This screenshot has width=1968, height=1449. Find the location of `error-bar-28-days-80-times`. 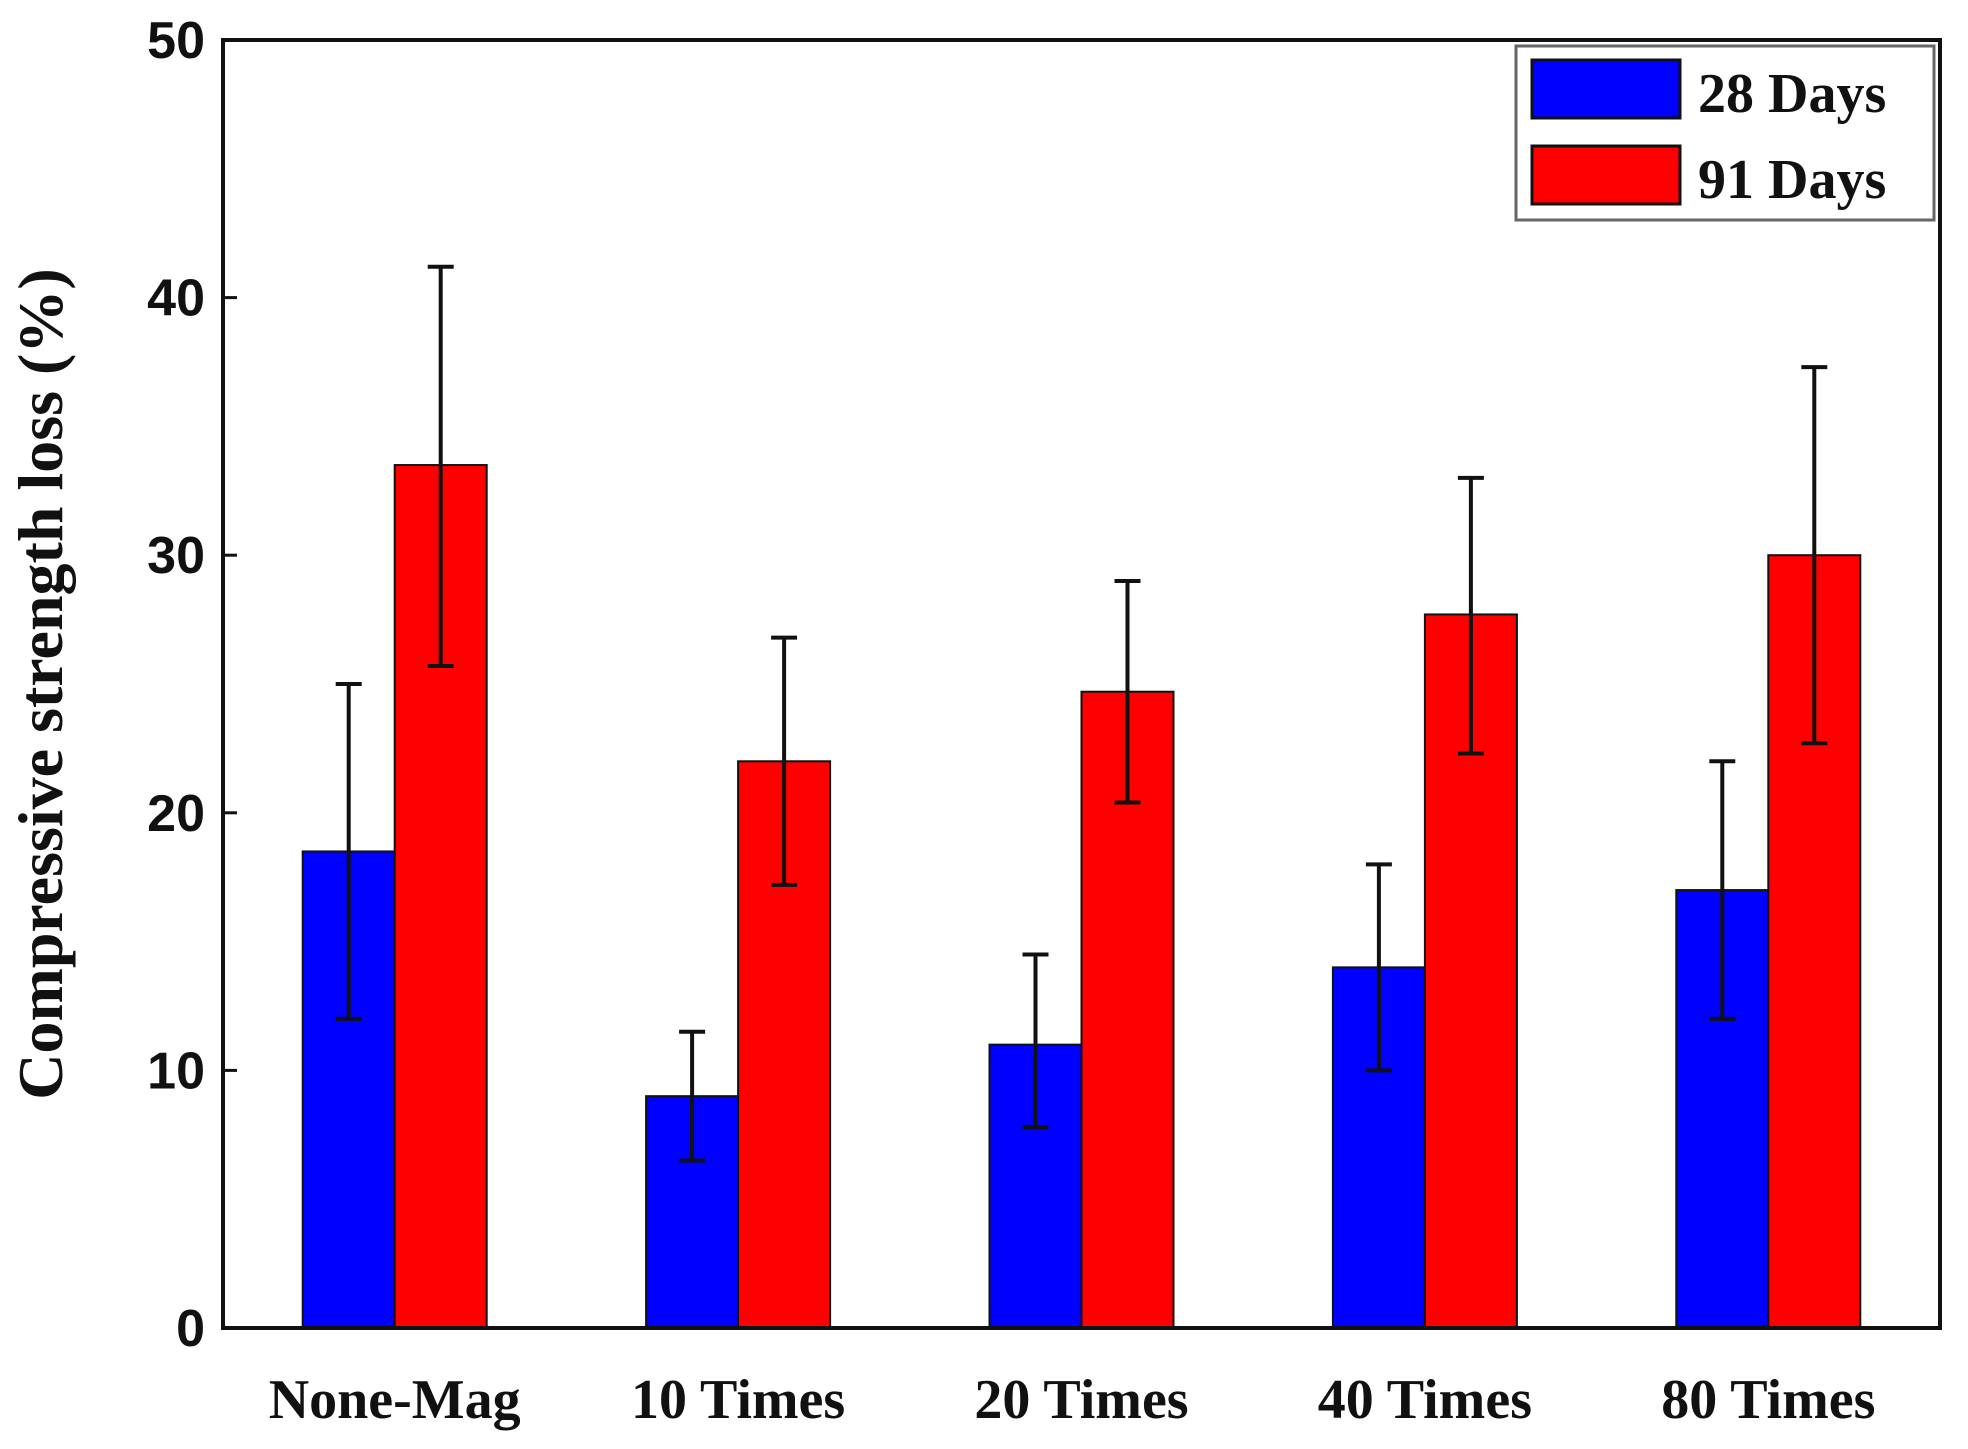

error-bar-28-days-80-times is located at coordinates (1722, 890).